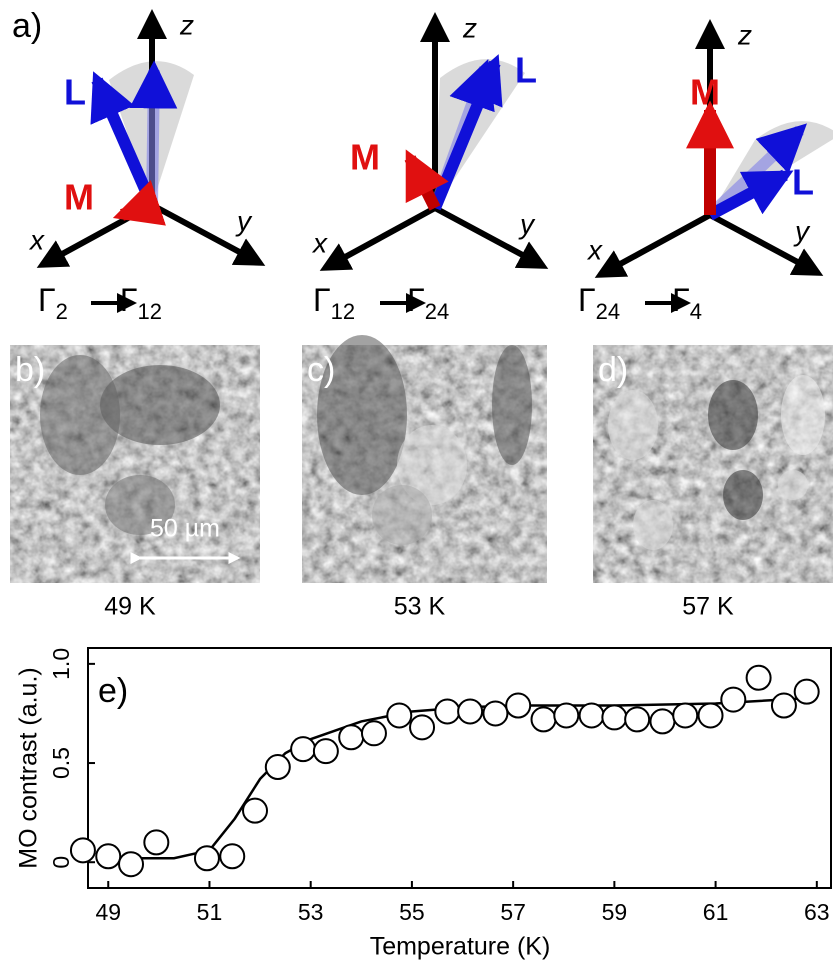 The width and height of the screenshot is (833, 970). What do you see at coordinates (613, 370) in the screenshot?
I see `image-label: d)` at bounding box center [613, 370].